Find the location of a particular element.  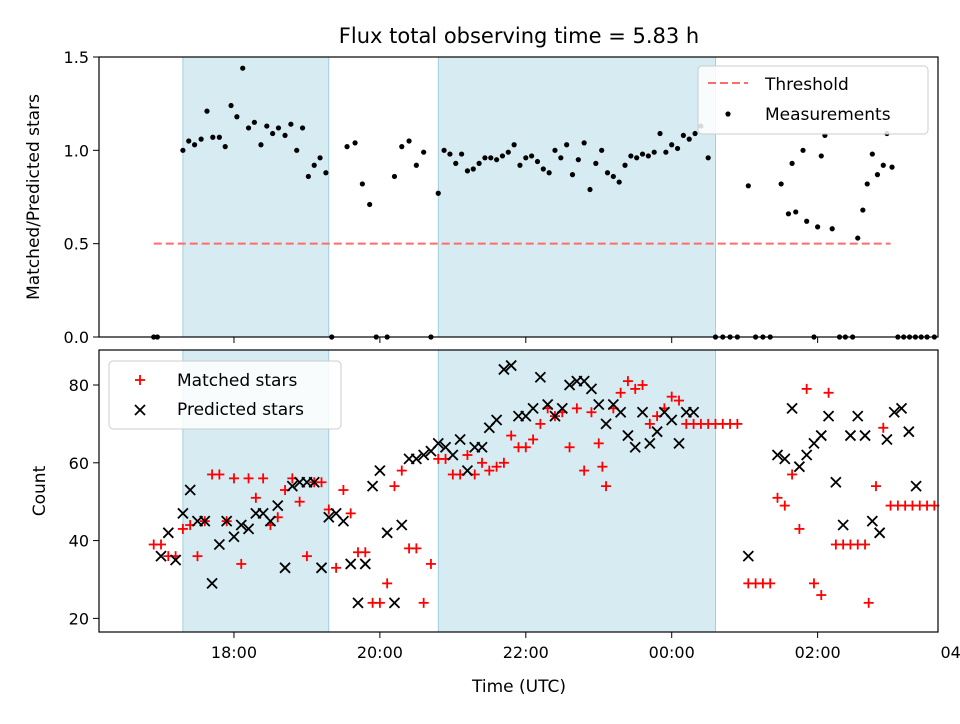

x-tick-label: 04:00 is located at coordinates (950, 652).